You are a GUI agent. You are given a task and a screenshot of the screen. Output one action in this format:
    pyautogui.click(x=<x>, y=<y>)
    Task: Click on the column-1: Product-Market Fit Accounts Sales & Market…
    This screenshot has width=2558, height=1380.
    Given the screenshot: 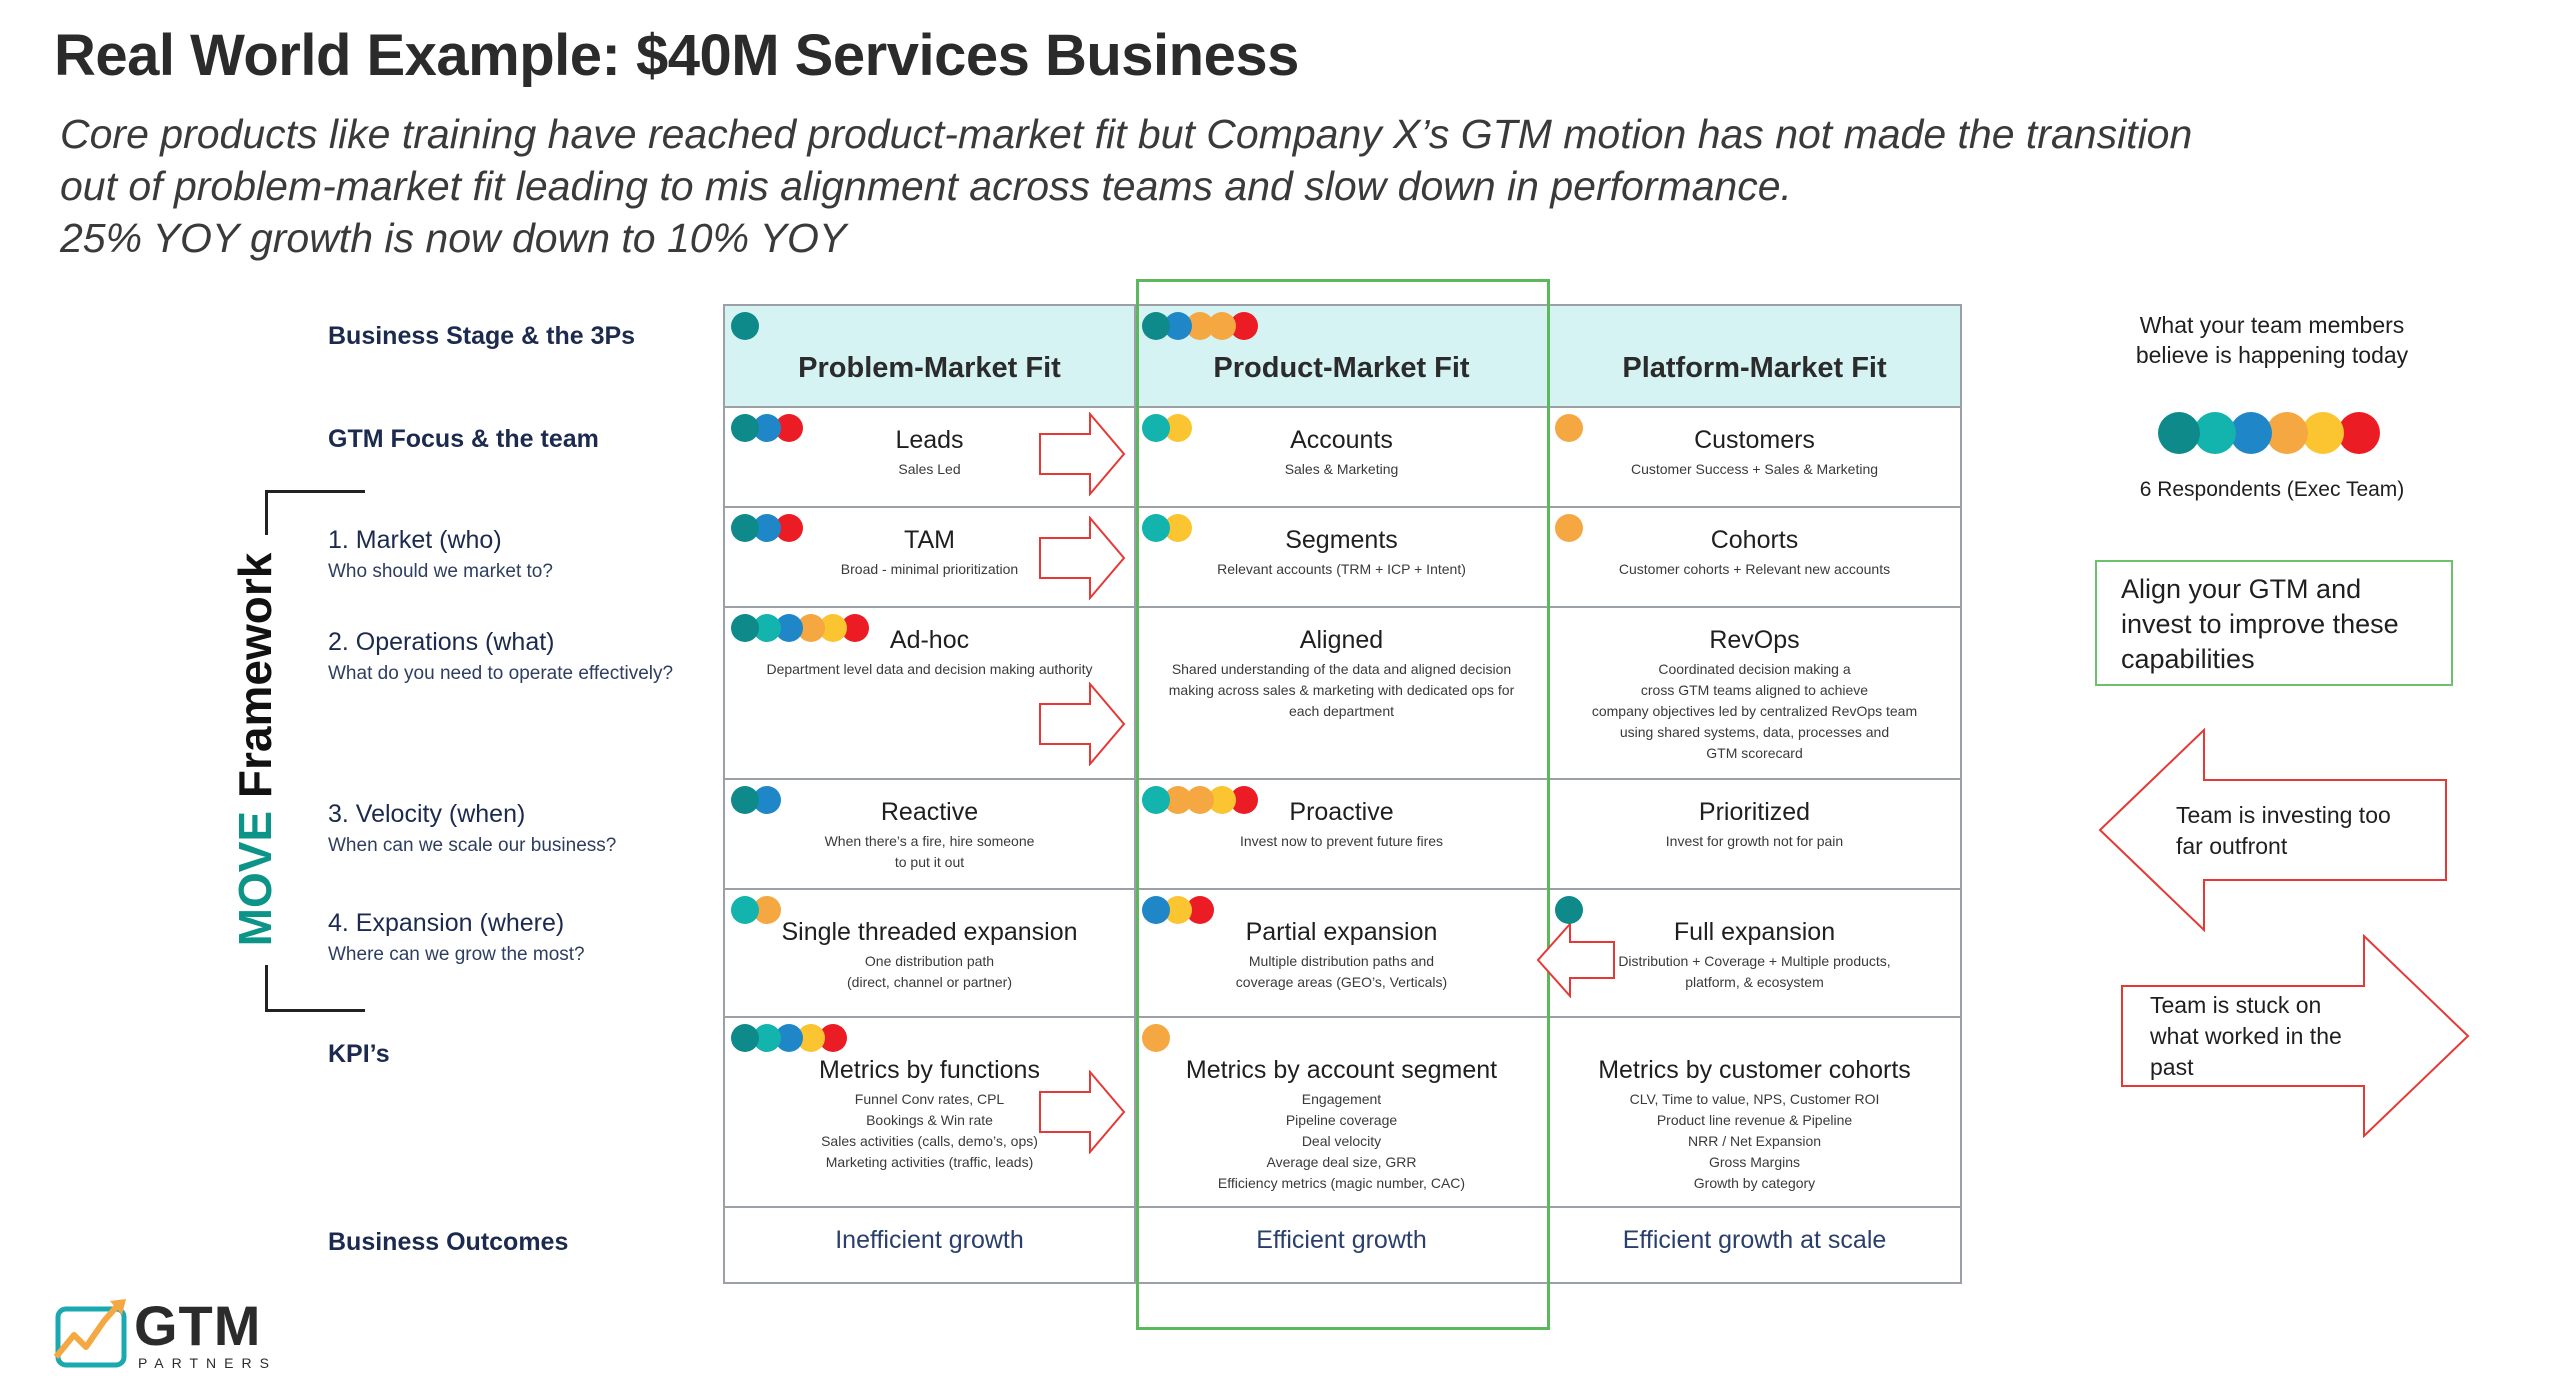 What is the action you would take?
    pyautogui.click(x=1342, y=794)
    